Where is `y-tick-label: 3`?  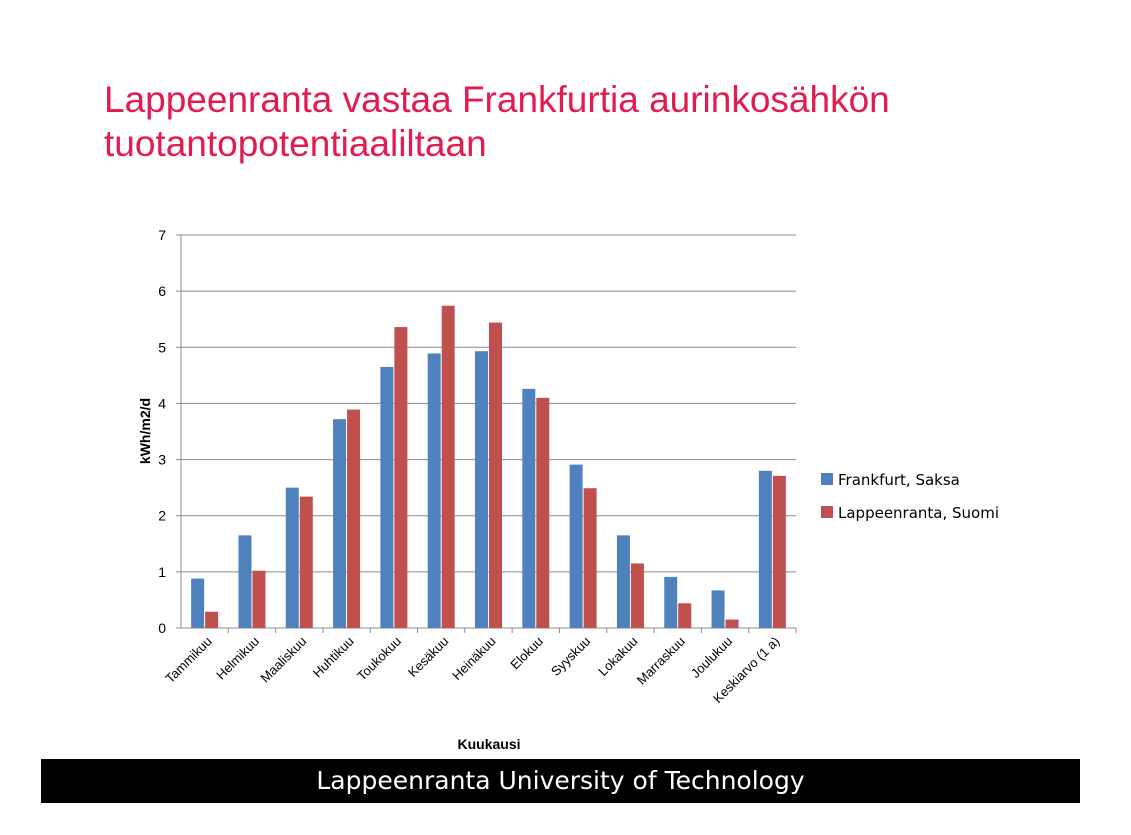
y-tick-label: 3 is located at coordinates (162, 460).